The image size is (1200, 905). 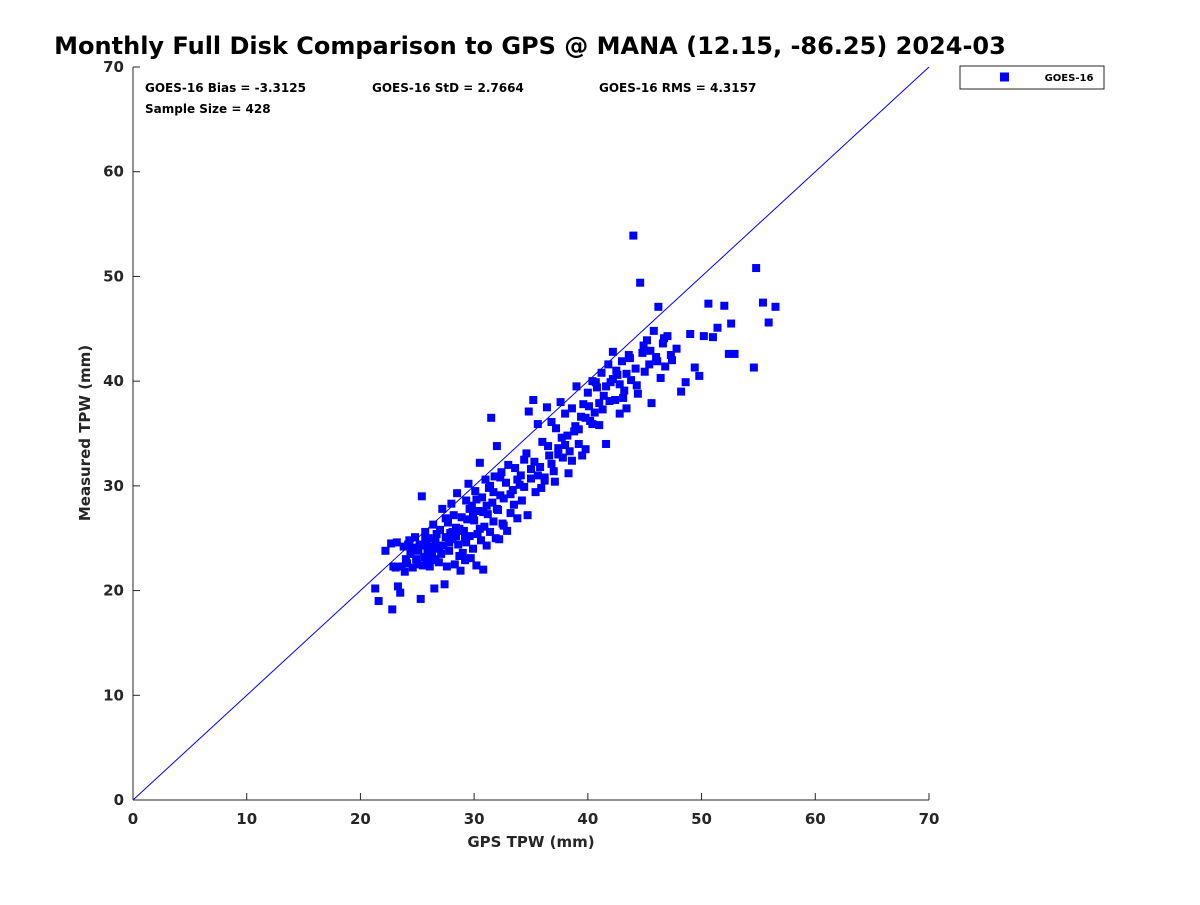 I want to click on scatter-points, so click(x=575, y=422).